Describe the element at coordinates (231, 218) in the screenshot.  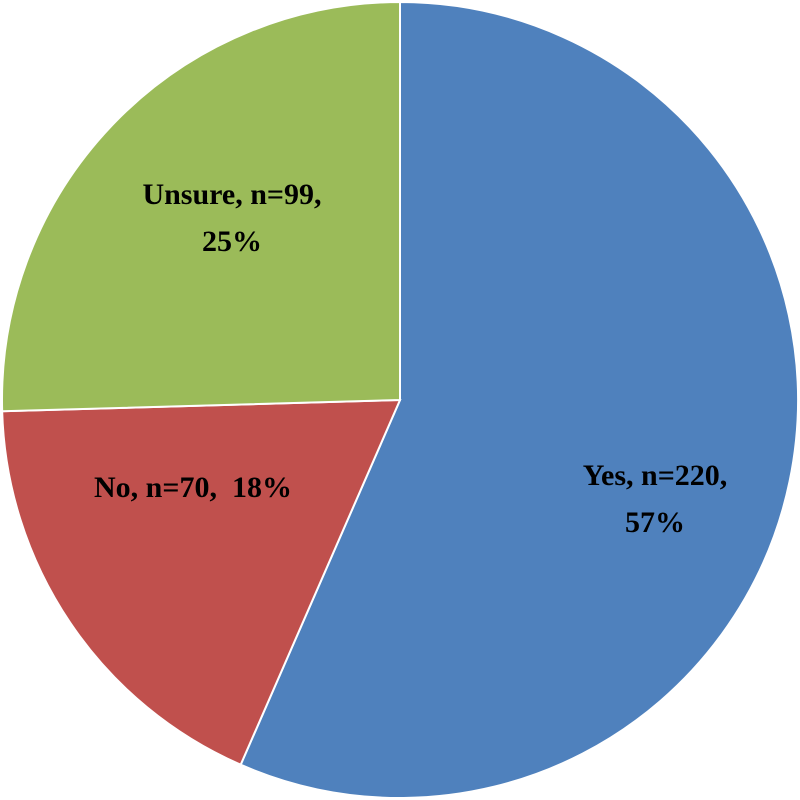
I see `slice-label: Unsure, n=99, 25%` at that location.